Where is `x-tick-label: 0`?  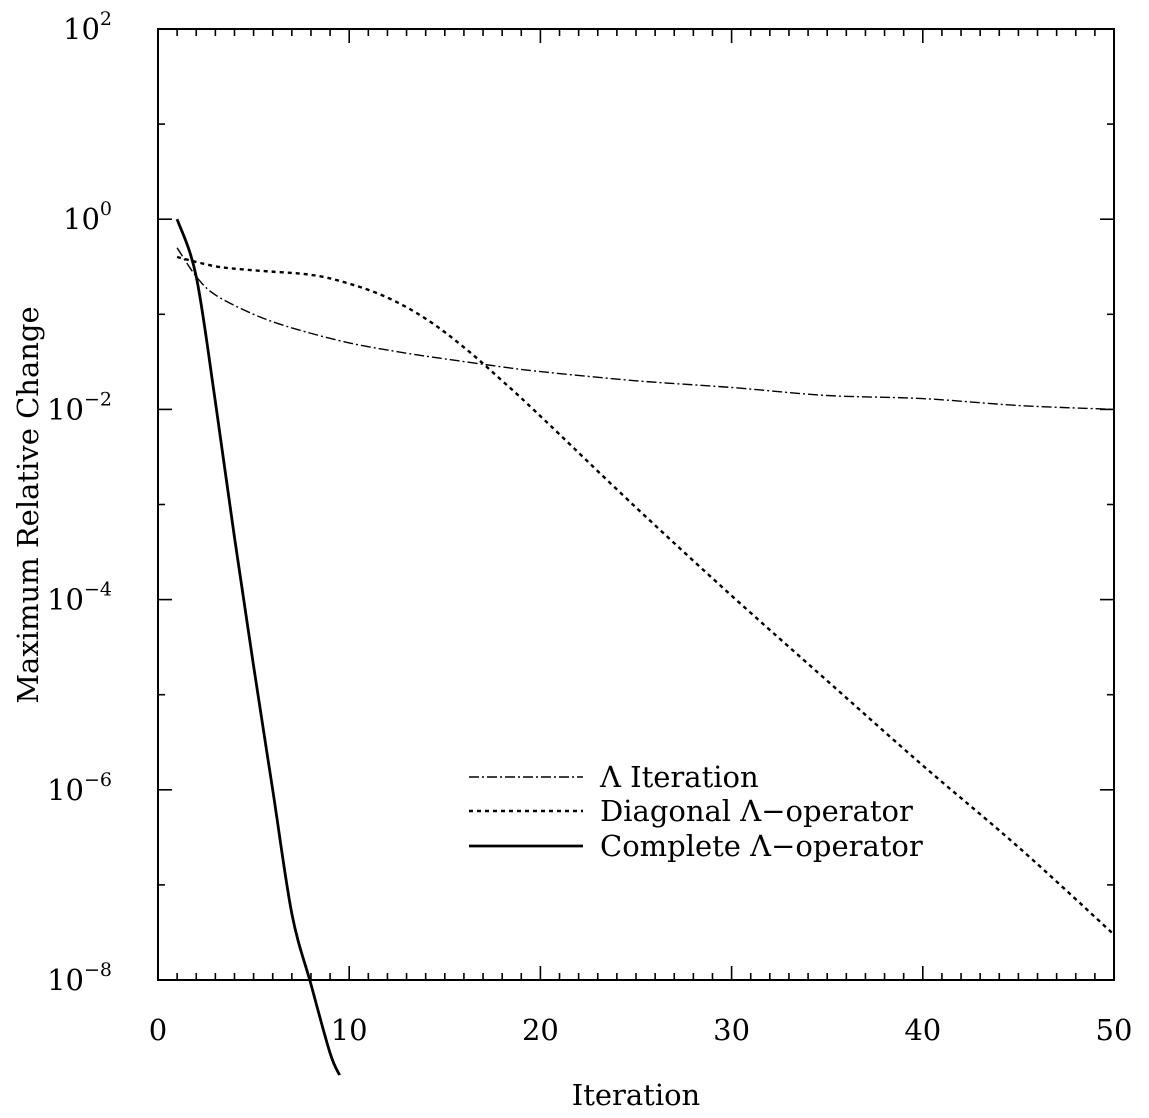
x-tick-label: 0 is located at coordinates (158, 1030).